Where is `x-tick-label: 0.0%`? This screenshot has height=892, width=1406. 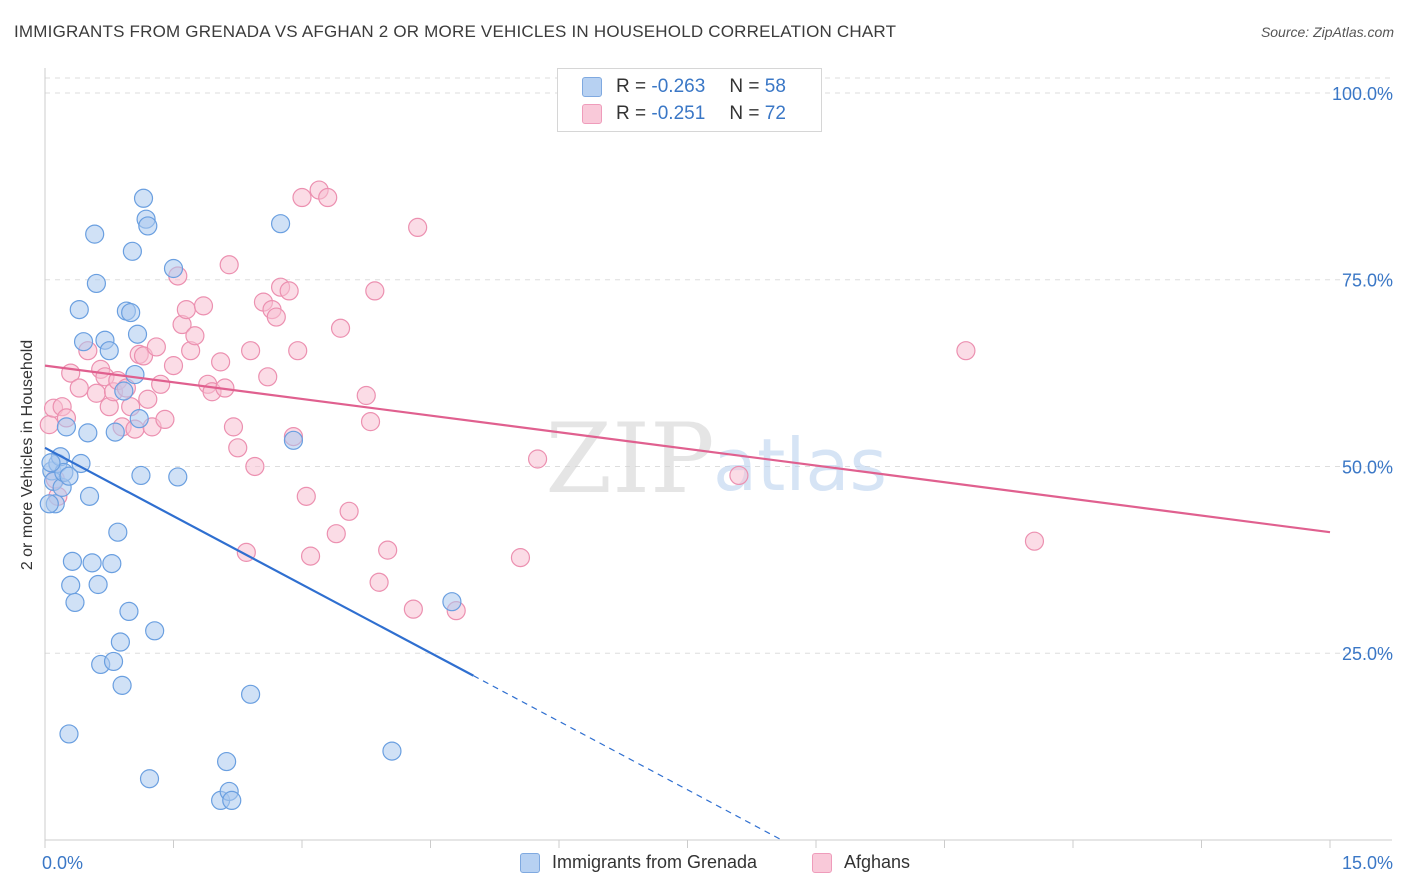
x-tick-label: 0.0% is located at coordinates (62, 863).